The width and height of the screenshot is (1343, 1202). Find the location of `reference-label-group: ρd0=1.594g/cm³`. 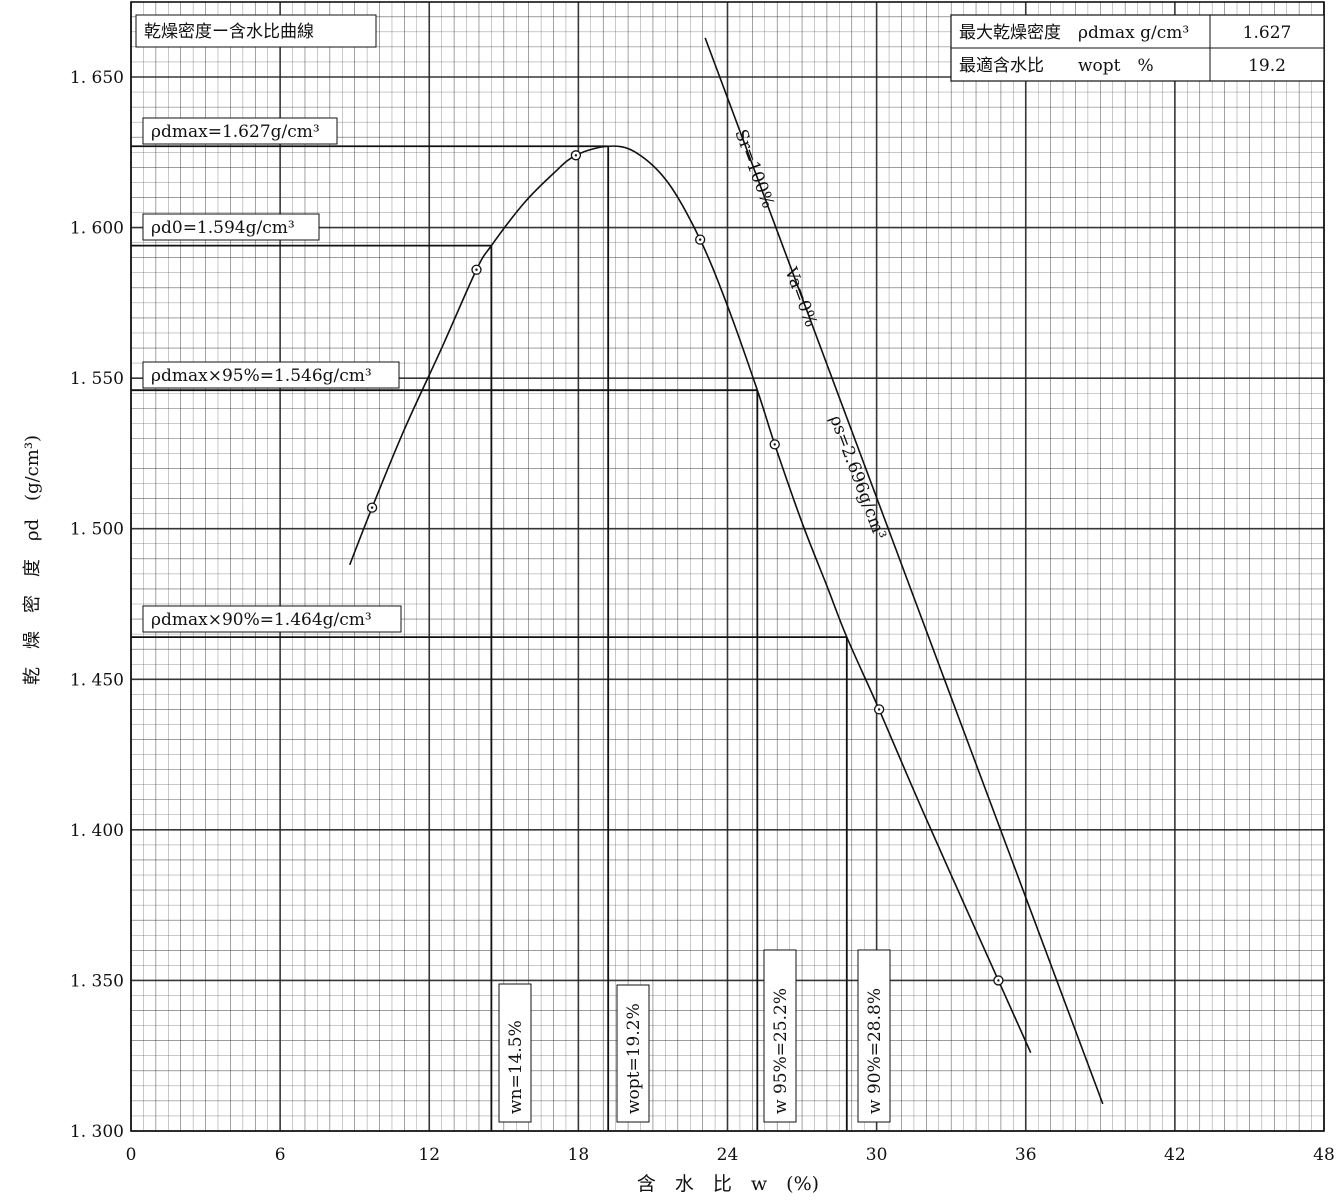

reference-label-group: ρd0=1.594g/cm³ is located at coordinates (231, 227).